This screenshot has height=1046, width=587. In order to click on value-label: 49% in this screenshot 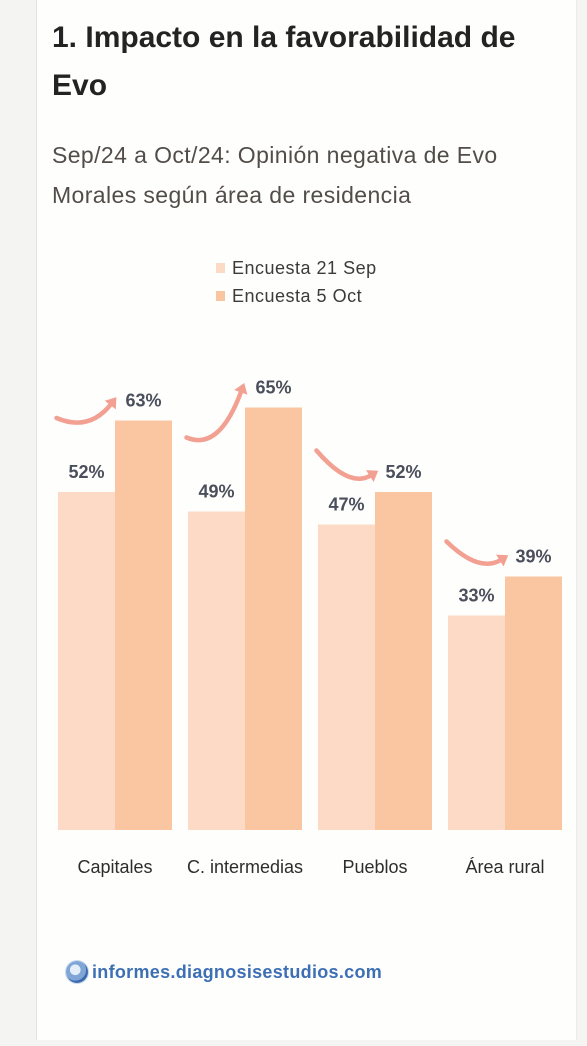, I will do `click(216, 491)`.